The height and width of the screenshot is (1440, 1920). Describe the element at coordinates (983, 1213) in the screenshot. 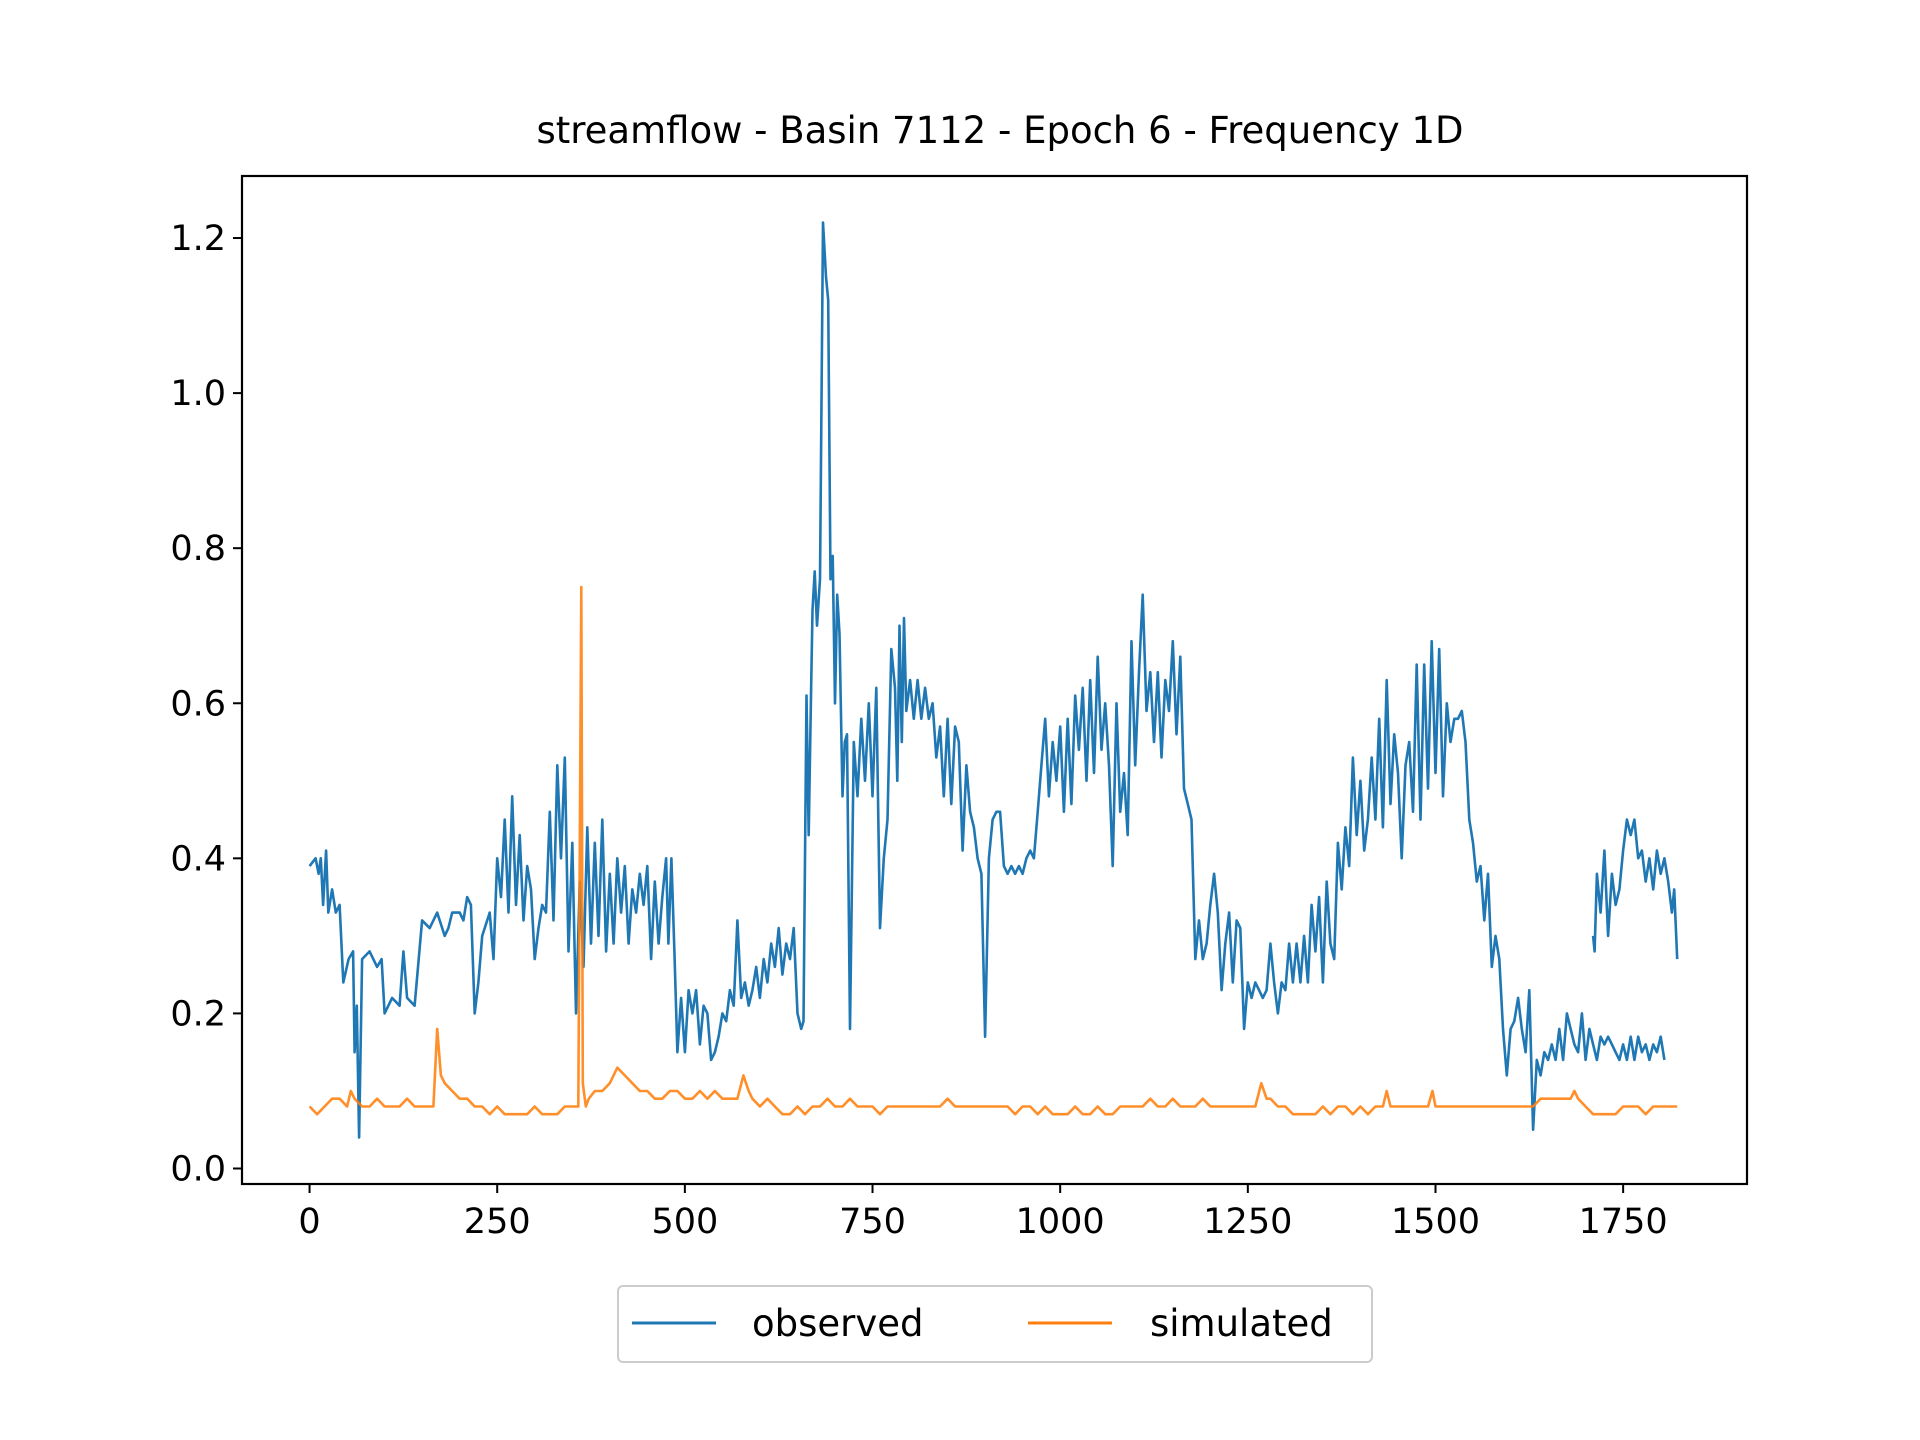

I see `x-axis: 0 250 500 750 1000 1250 1500 1750` at that location.